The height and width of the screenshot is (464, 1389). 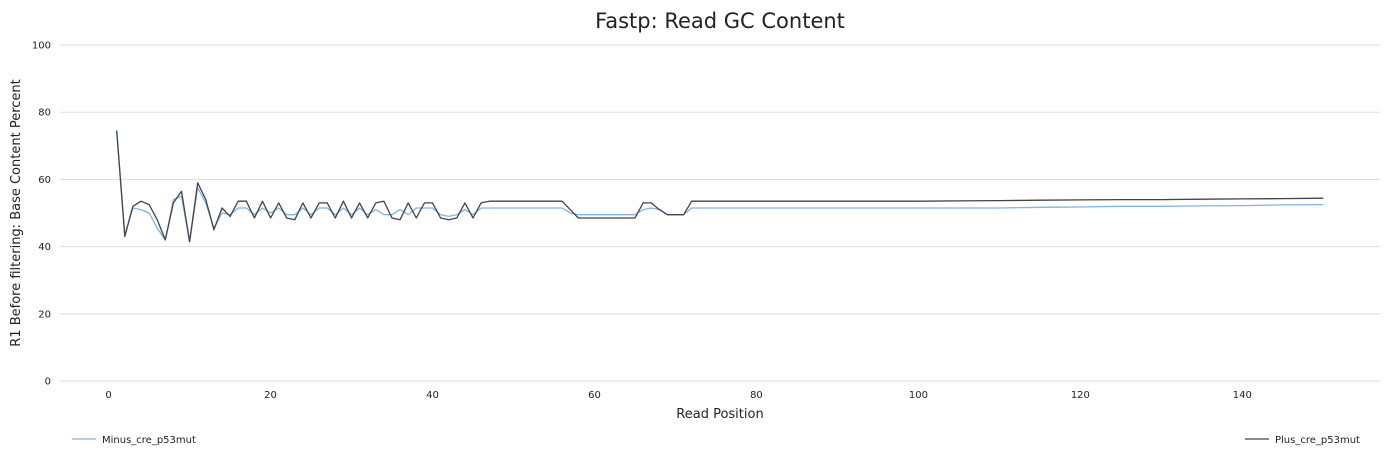 I want to click on y-tick-label: 100, so click(x=41, y=46).